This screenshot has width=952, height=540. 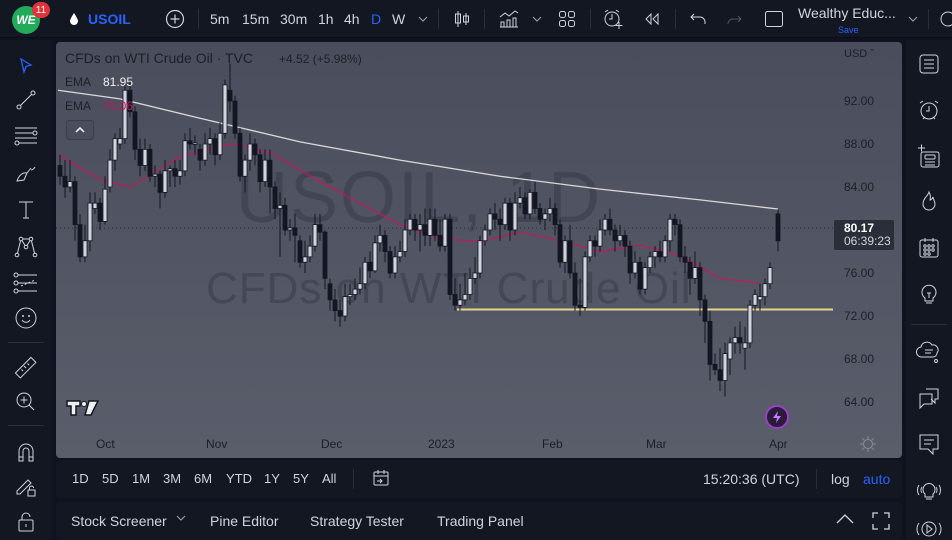 I want to click on hotlists-flame-icon, so click(x=929, y=202).